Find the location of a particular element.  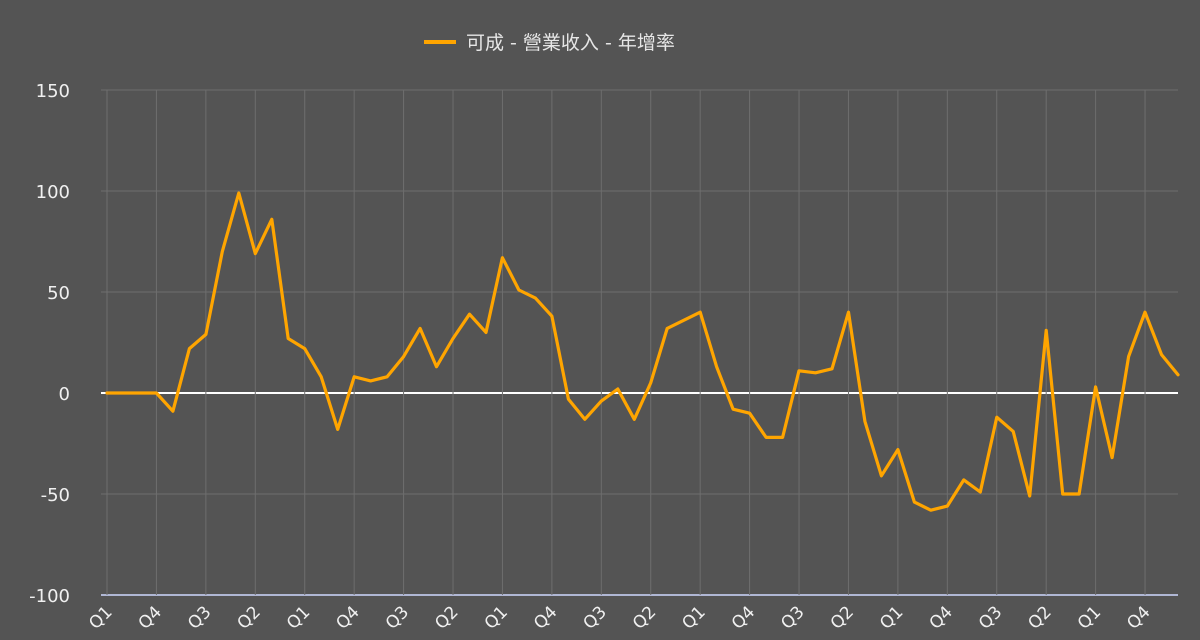

legend-label: 可成 - 營業收入 - 年增率 is located at coordinates (570, 43).